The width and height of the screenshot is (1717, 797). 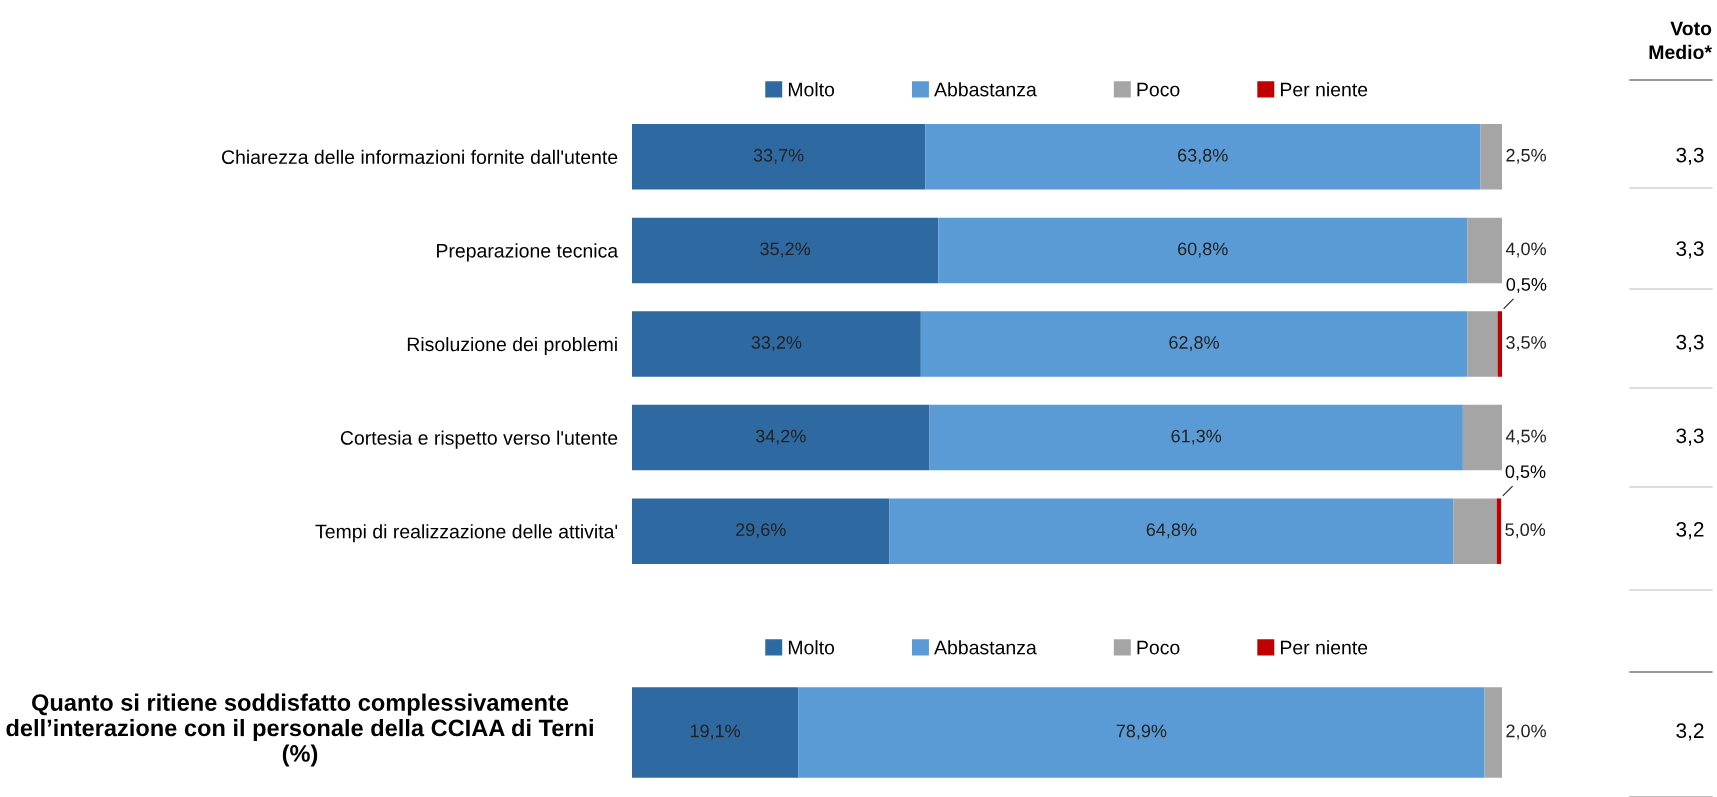 I want to click on text: Voto Medio*, so click(x=1680, y=40).